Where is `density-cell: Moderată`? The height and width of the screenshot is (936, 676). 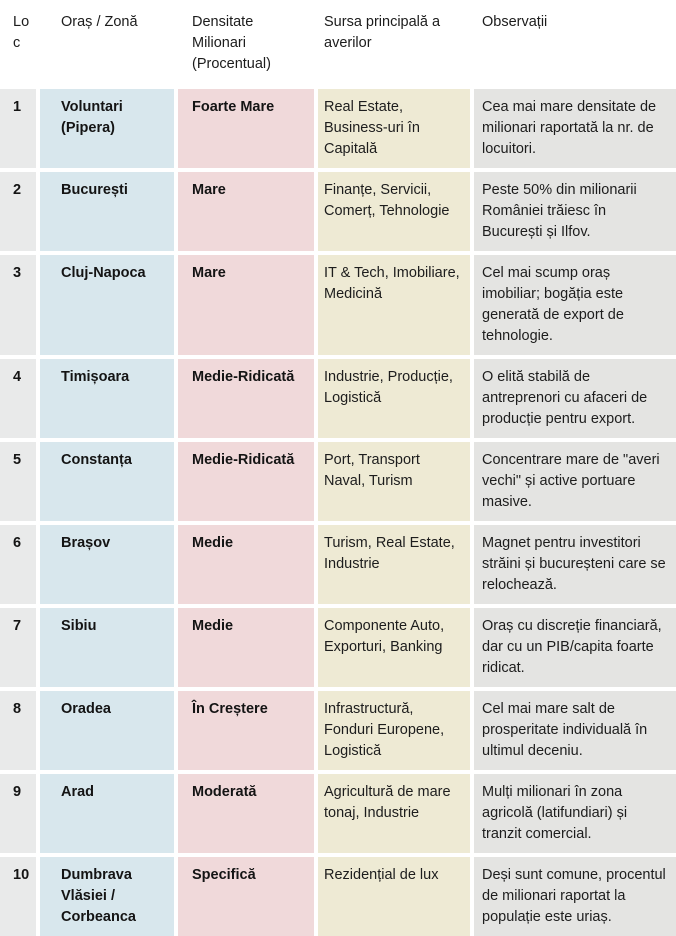
density-cell: Moderată is located at coordinates (246, 813).